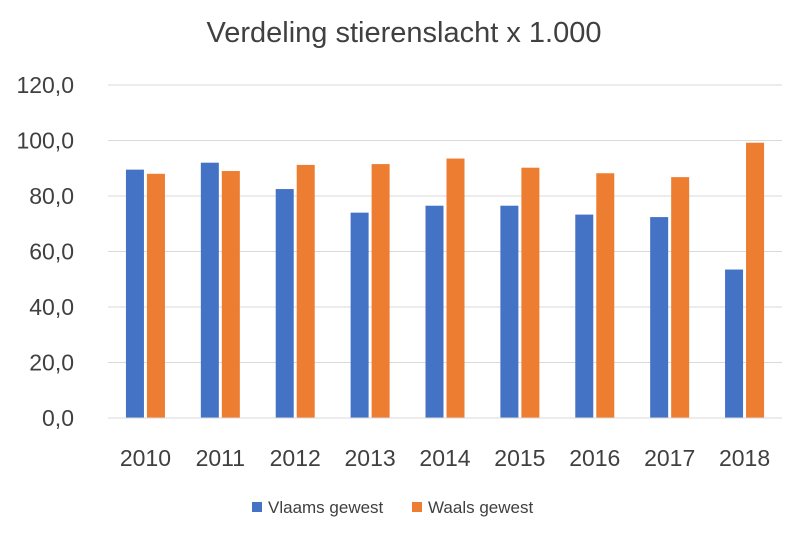  Describe the element at coordinates (392, 507) in the screenshot. I see `legend: Vlaams gewest Waals gewest` at that location.